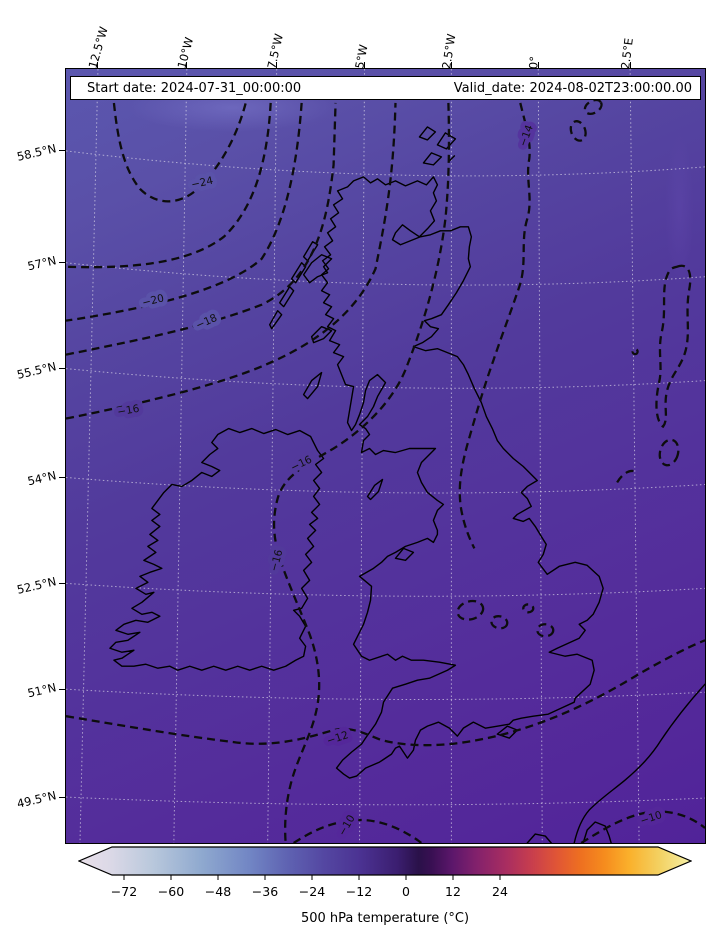  Describe the element at coordinates (406, 891) in the screenshot. I see `colorbar-tick-label: 0` at that location.